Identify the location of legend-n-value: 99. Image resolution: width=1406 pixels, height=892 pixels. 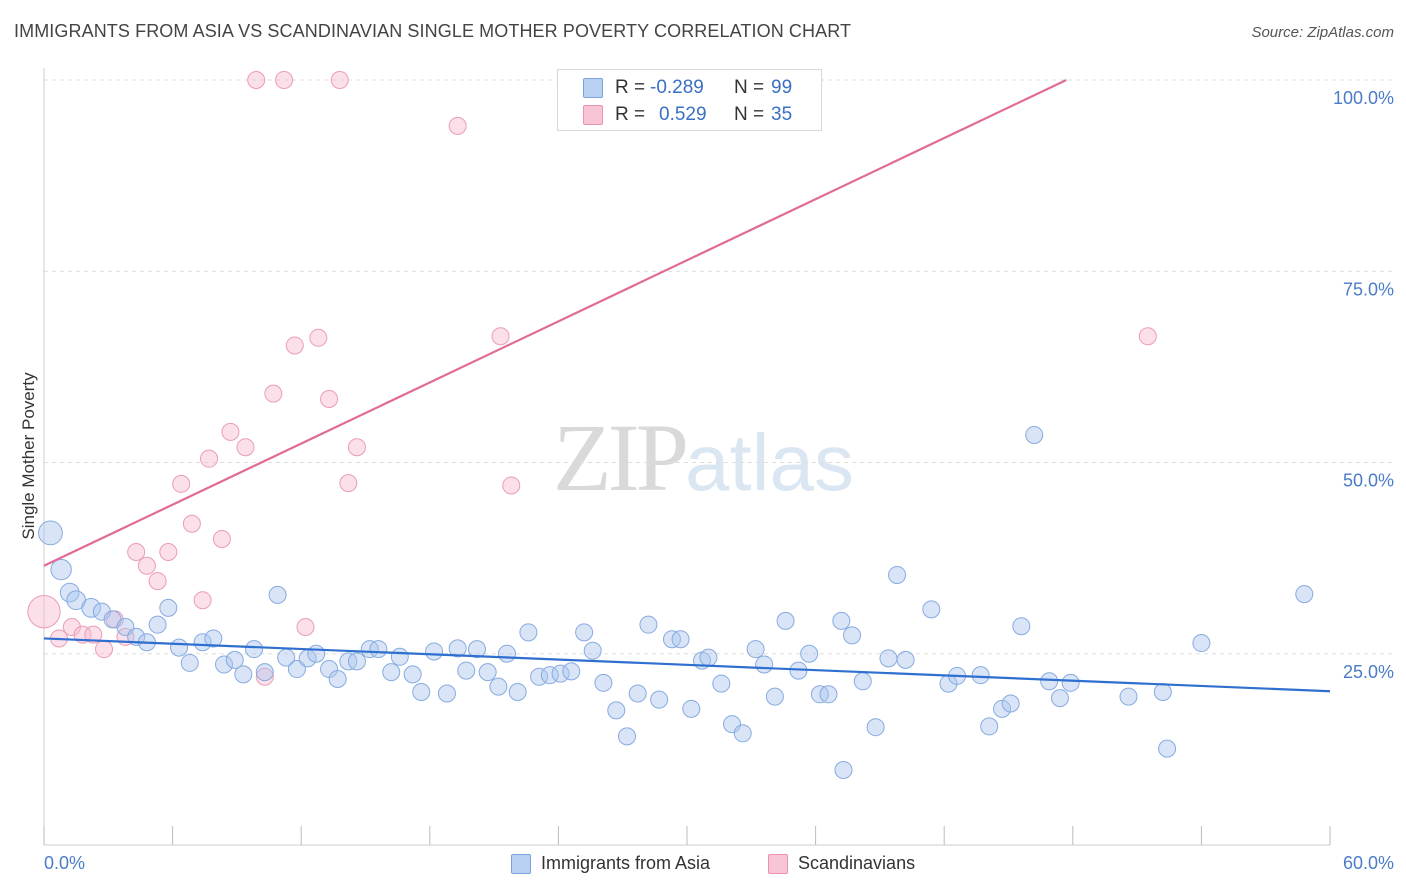
(782, 87).